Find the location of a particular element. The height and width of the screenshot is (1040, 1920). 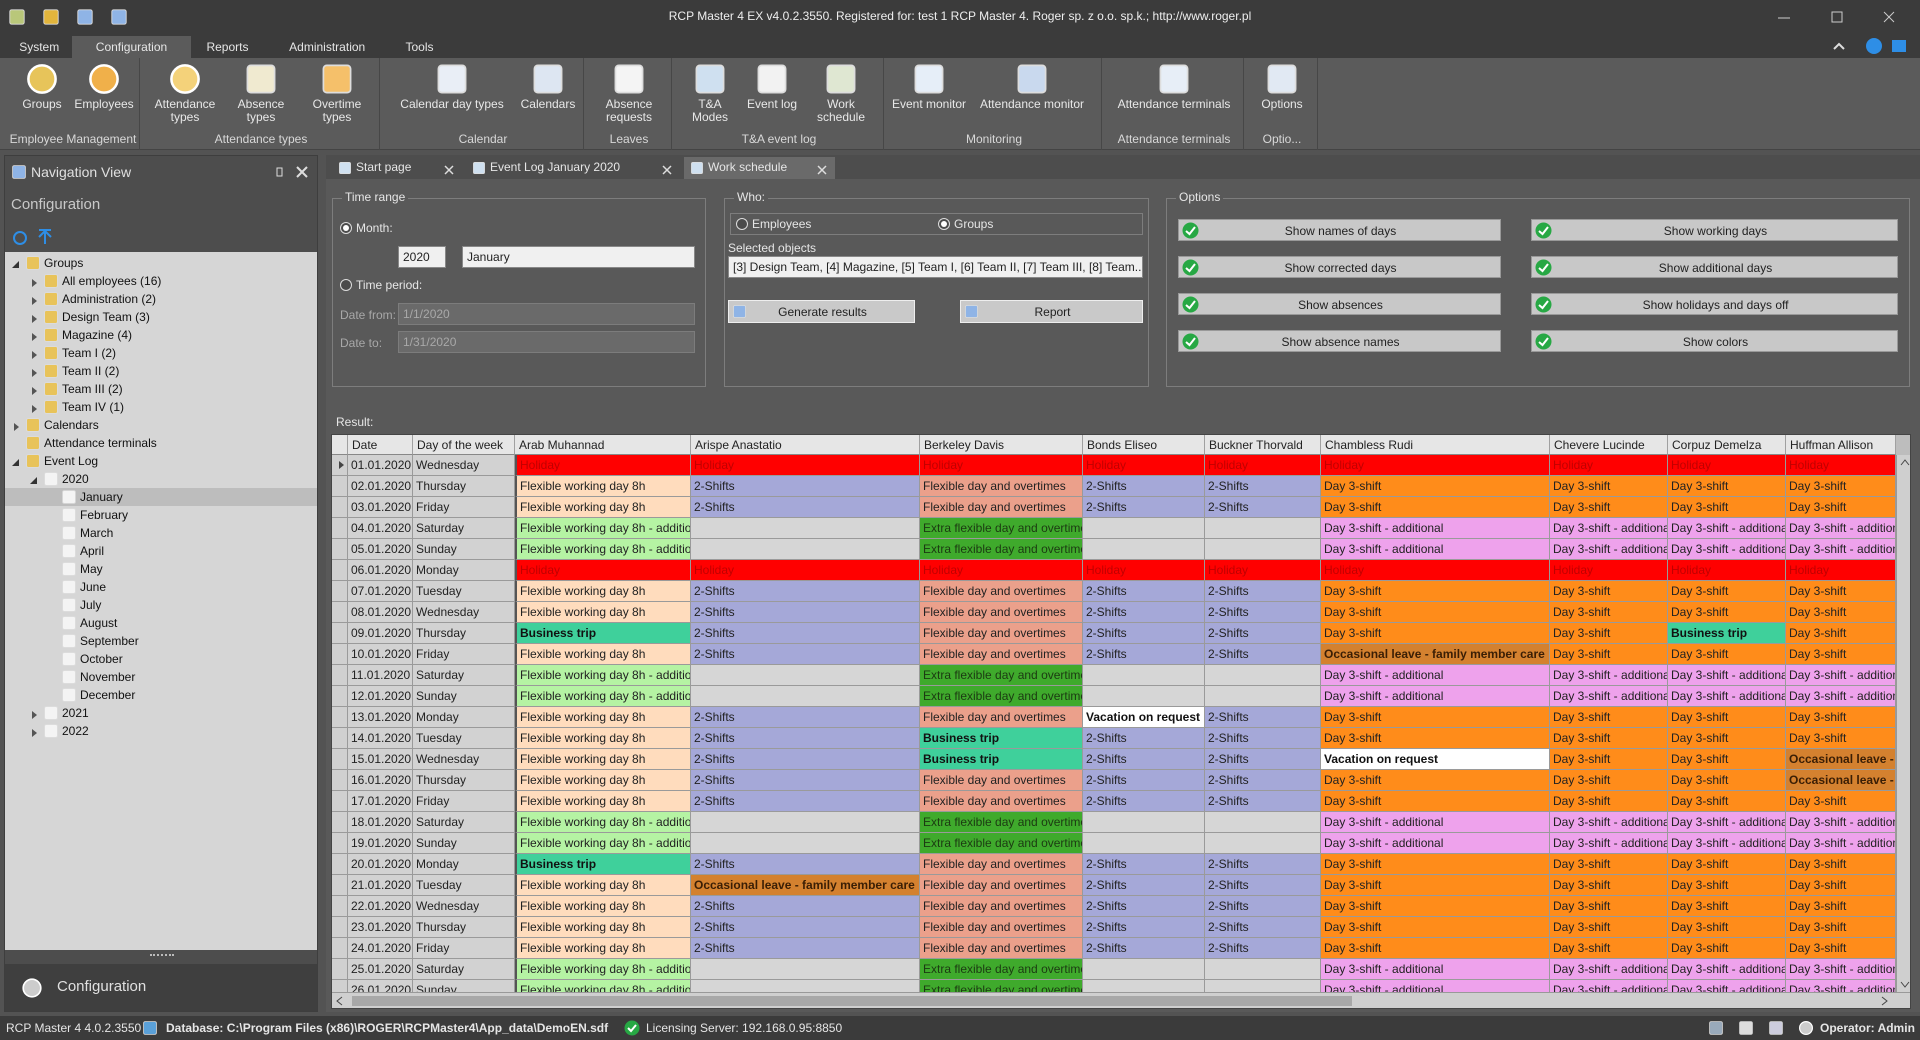

ribbon-button: Attendance monitor is located at coordinates (1032, 95).